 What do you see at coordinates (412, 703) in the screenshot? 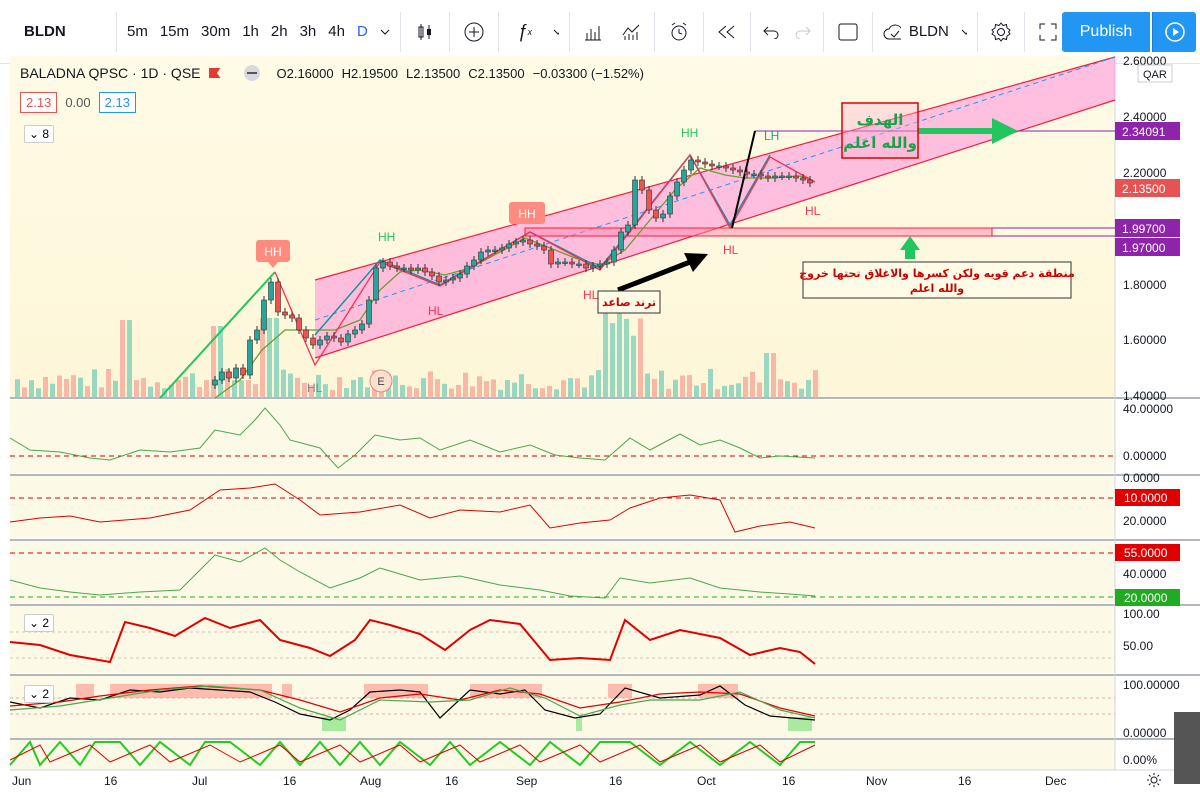
I see `pane5-line-green` at bounding box center [412, 703].